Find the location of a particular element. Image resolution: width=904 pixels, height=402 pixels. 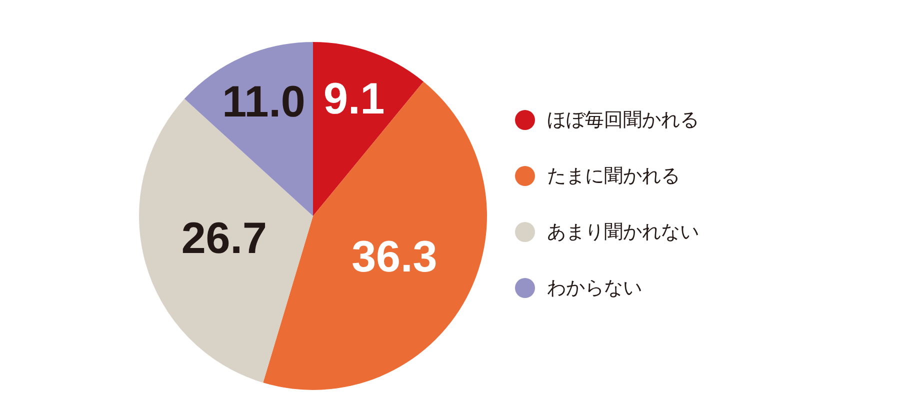

data-label: 9.1 is located at coordinates (354, 99).